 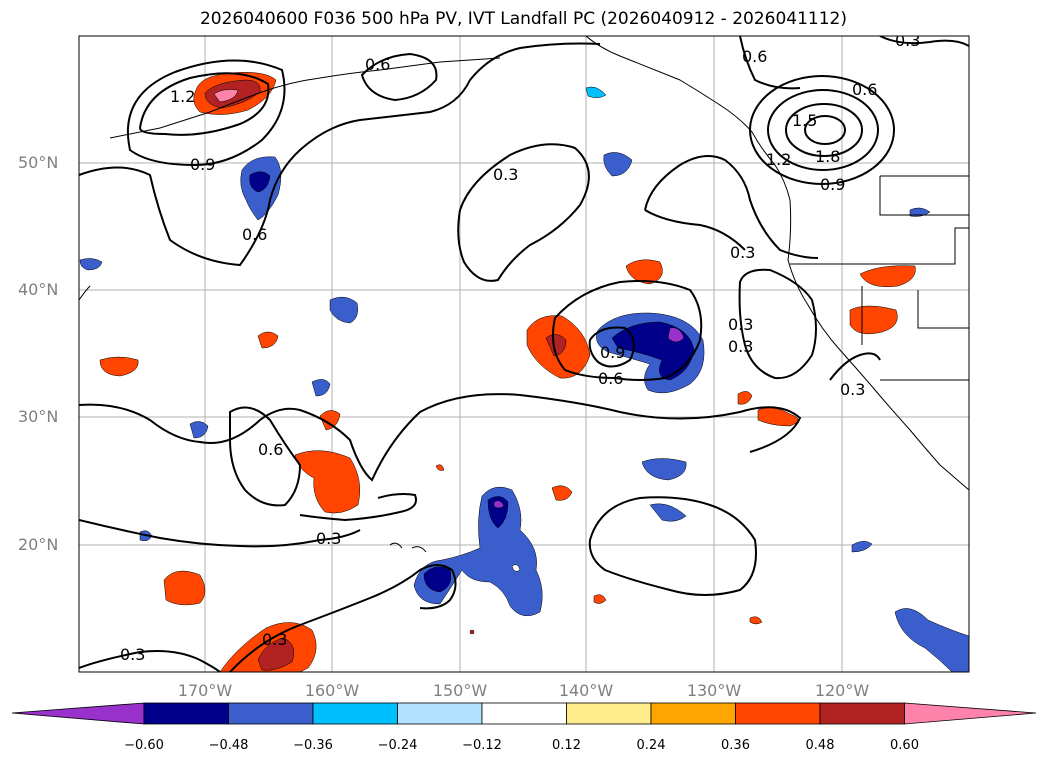 What do you see at coordinates (327, 482) in the screenshot?
I see `blob-red-west` at bounding box center [327, 482].